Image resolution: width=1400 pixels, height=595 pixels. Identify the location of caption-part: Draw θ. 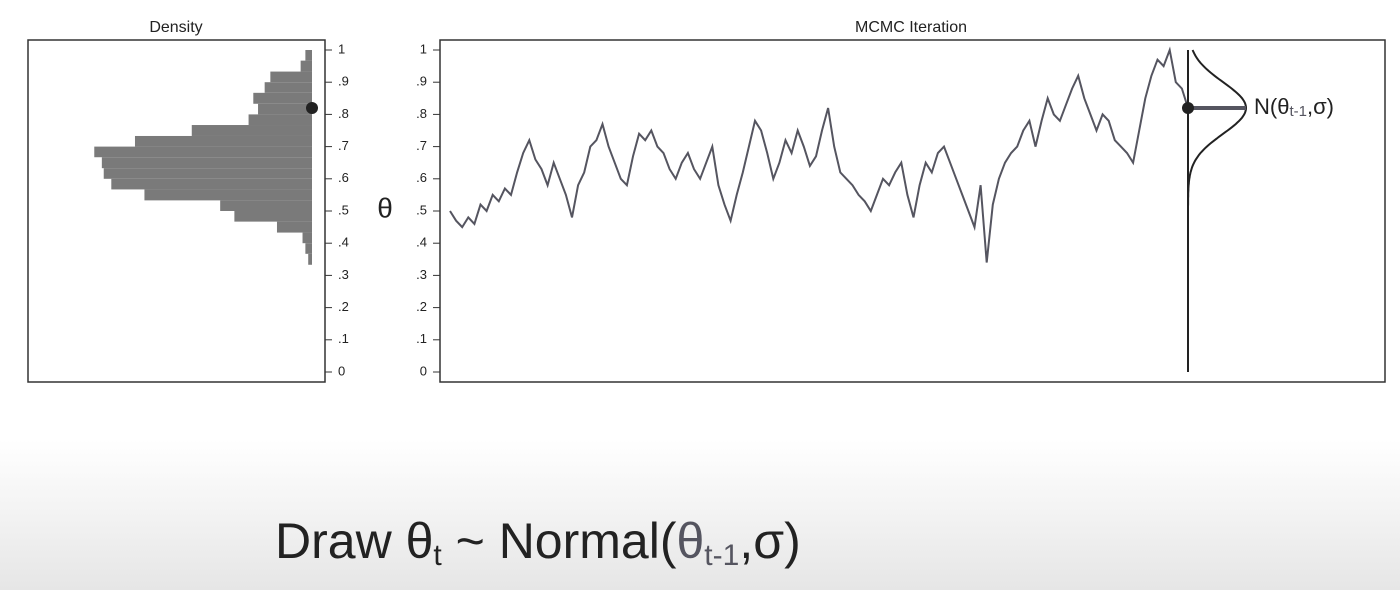
(354, 541).